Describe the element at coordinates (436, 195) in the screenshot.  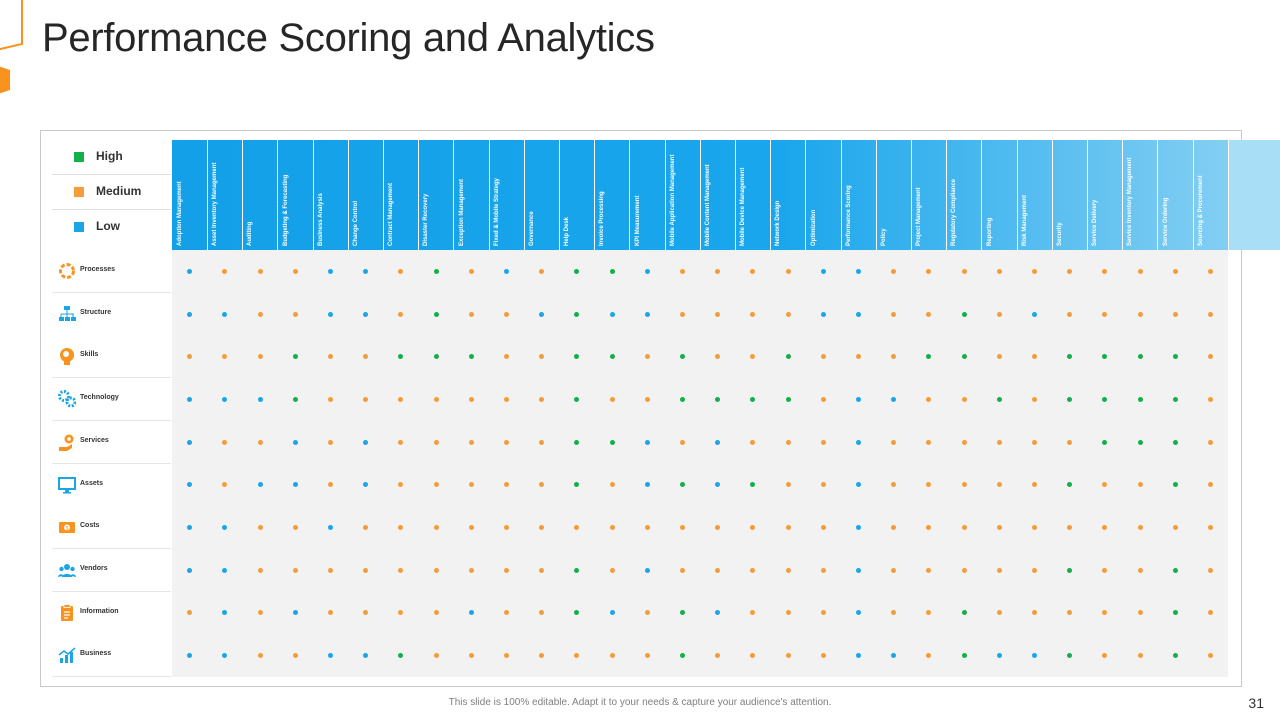
I see `column-header: Disaster Recovery` at that location.